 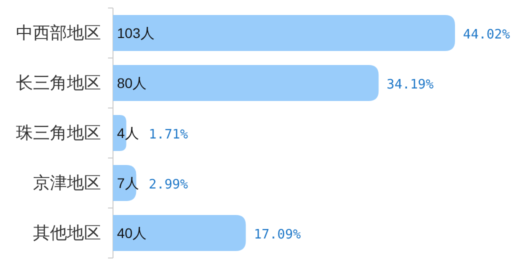 What do you see at coordinates (128, 133) in the screenshot?
I see `data-label: 4人` at bounding box center [128, 133].